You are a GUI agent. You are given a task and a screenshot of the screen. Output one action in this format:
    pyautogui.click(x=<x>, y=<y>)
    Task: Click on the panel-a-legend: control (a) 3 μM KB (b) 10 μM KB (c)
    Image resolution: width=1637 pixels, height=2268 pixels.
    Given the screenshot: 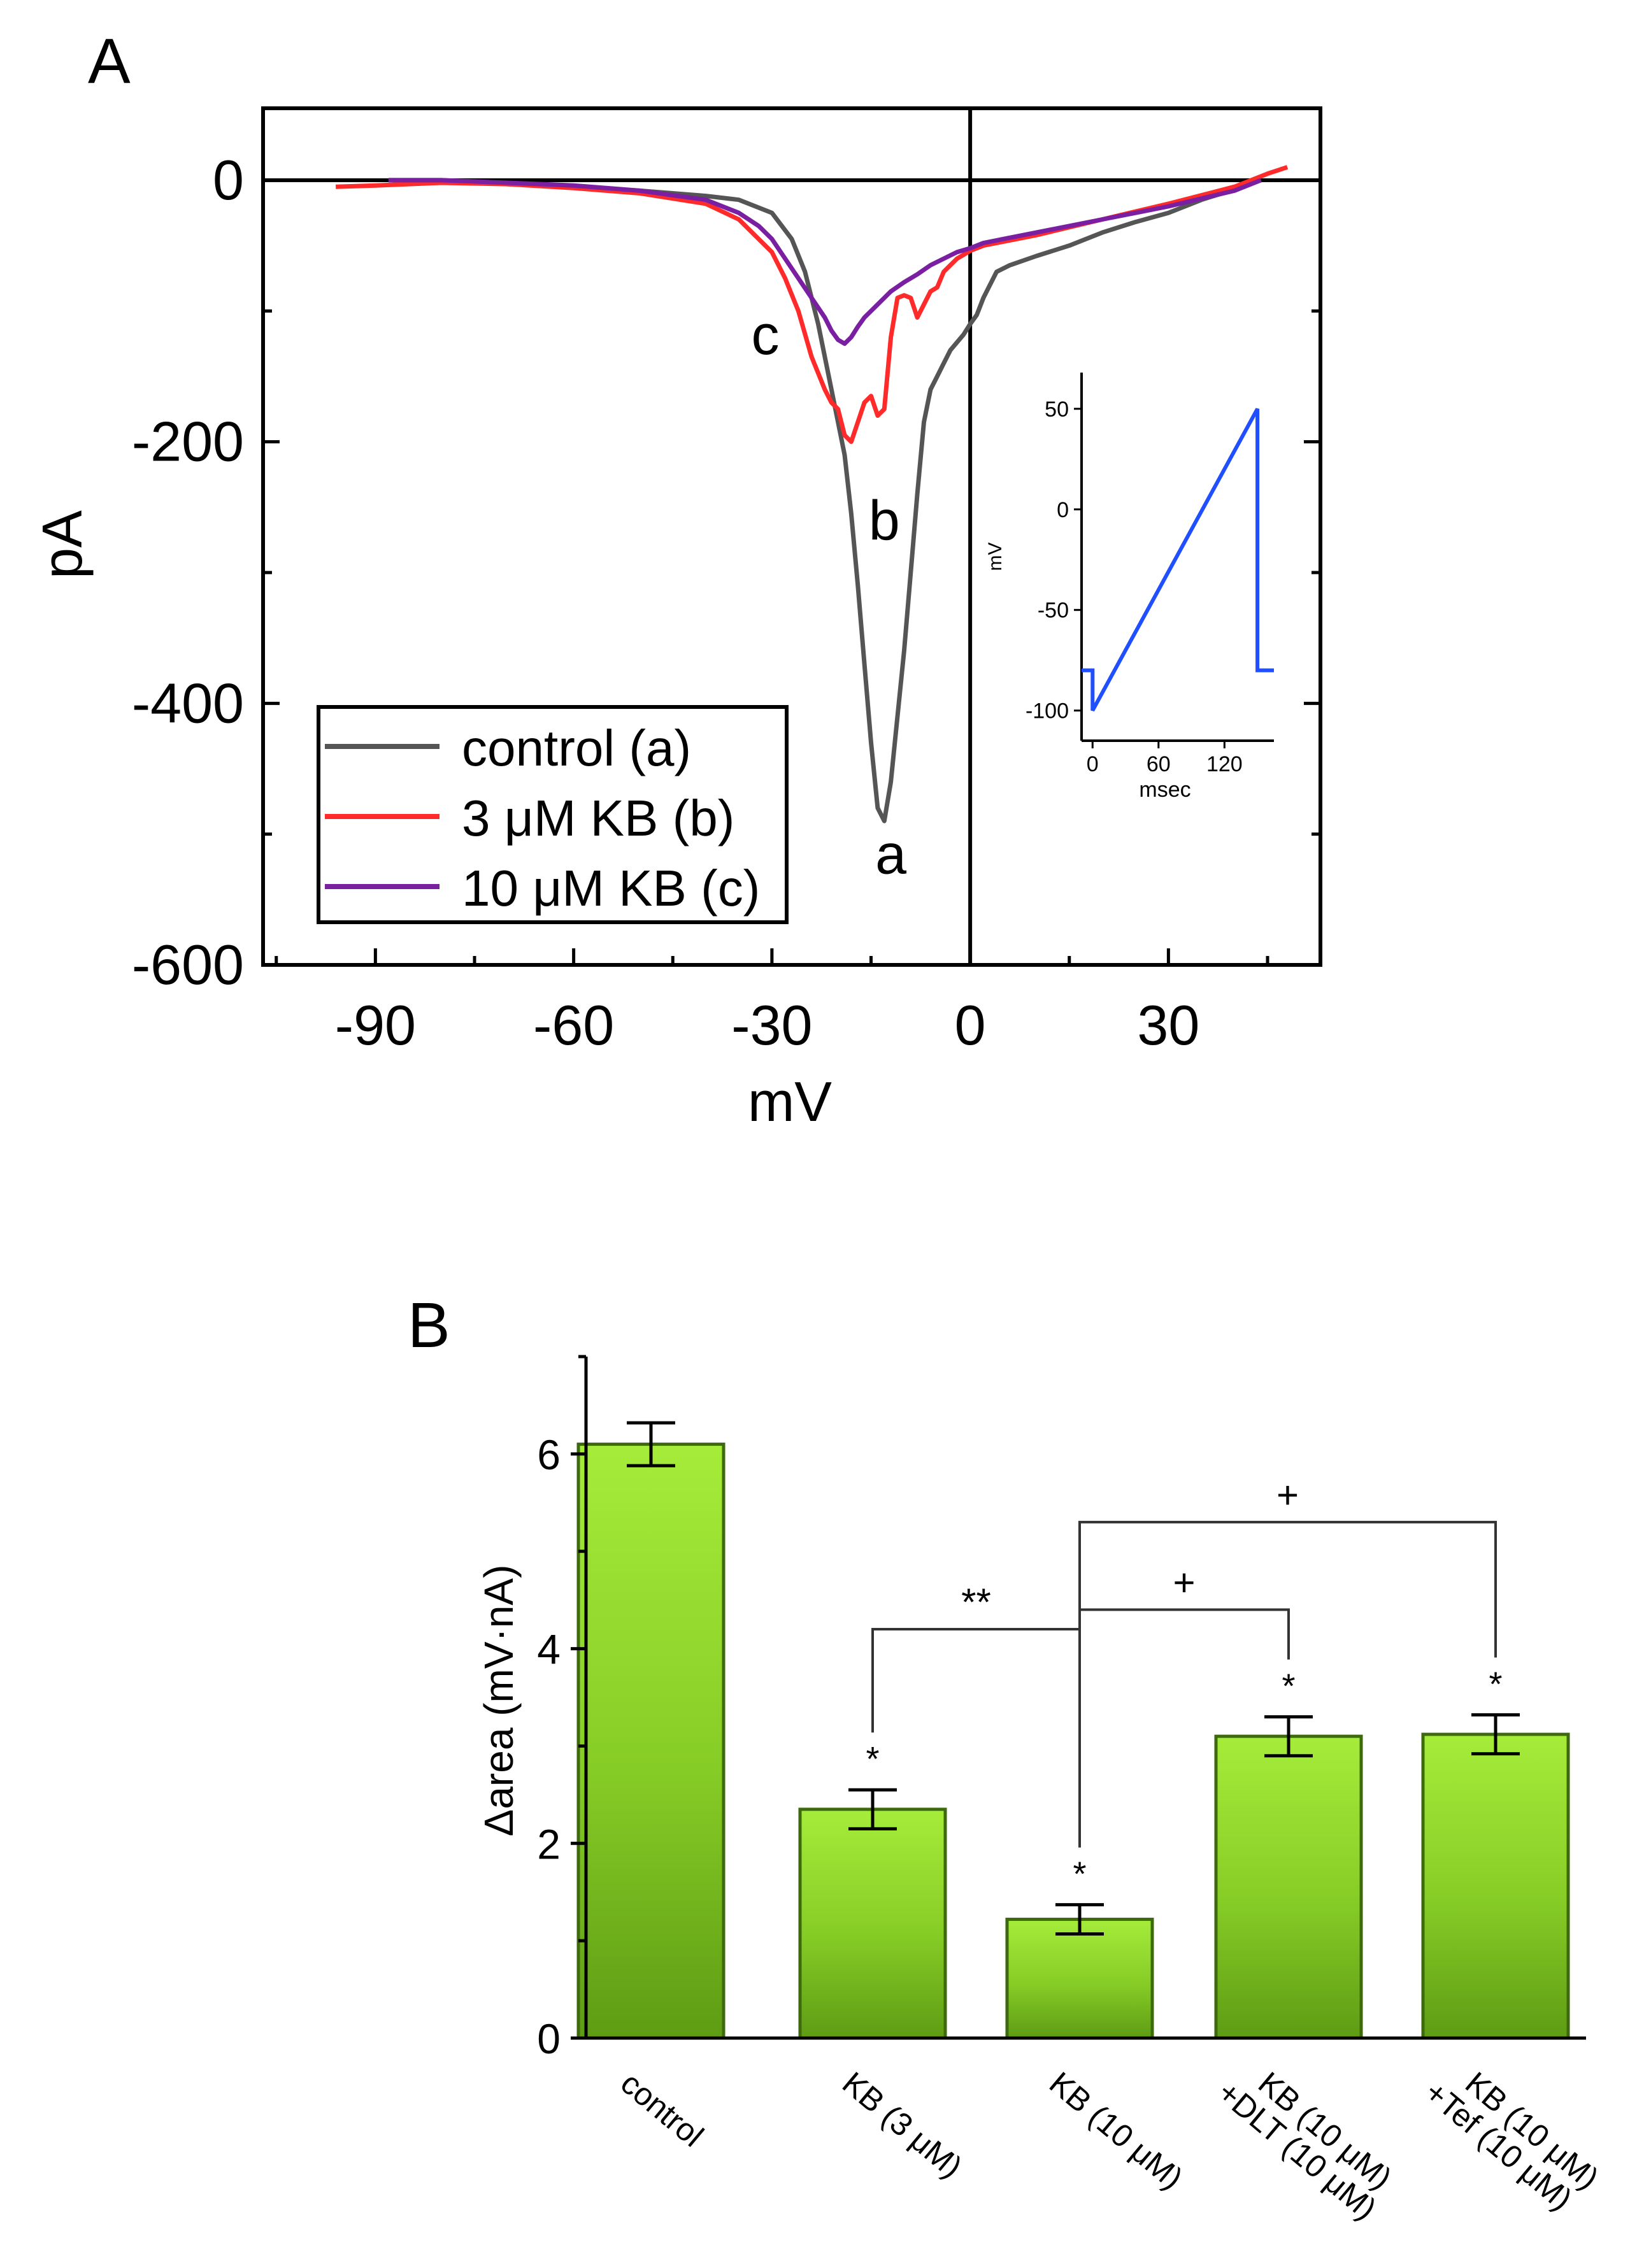 What is the action you would take?
    pyautogui.click(x=553, y=814)
    